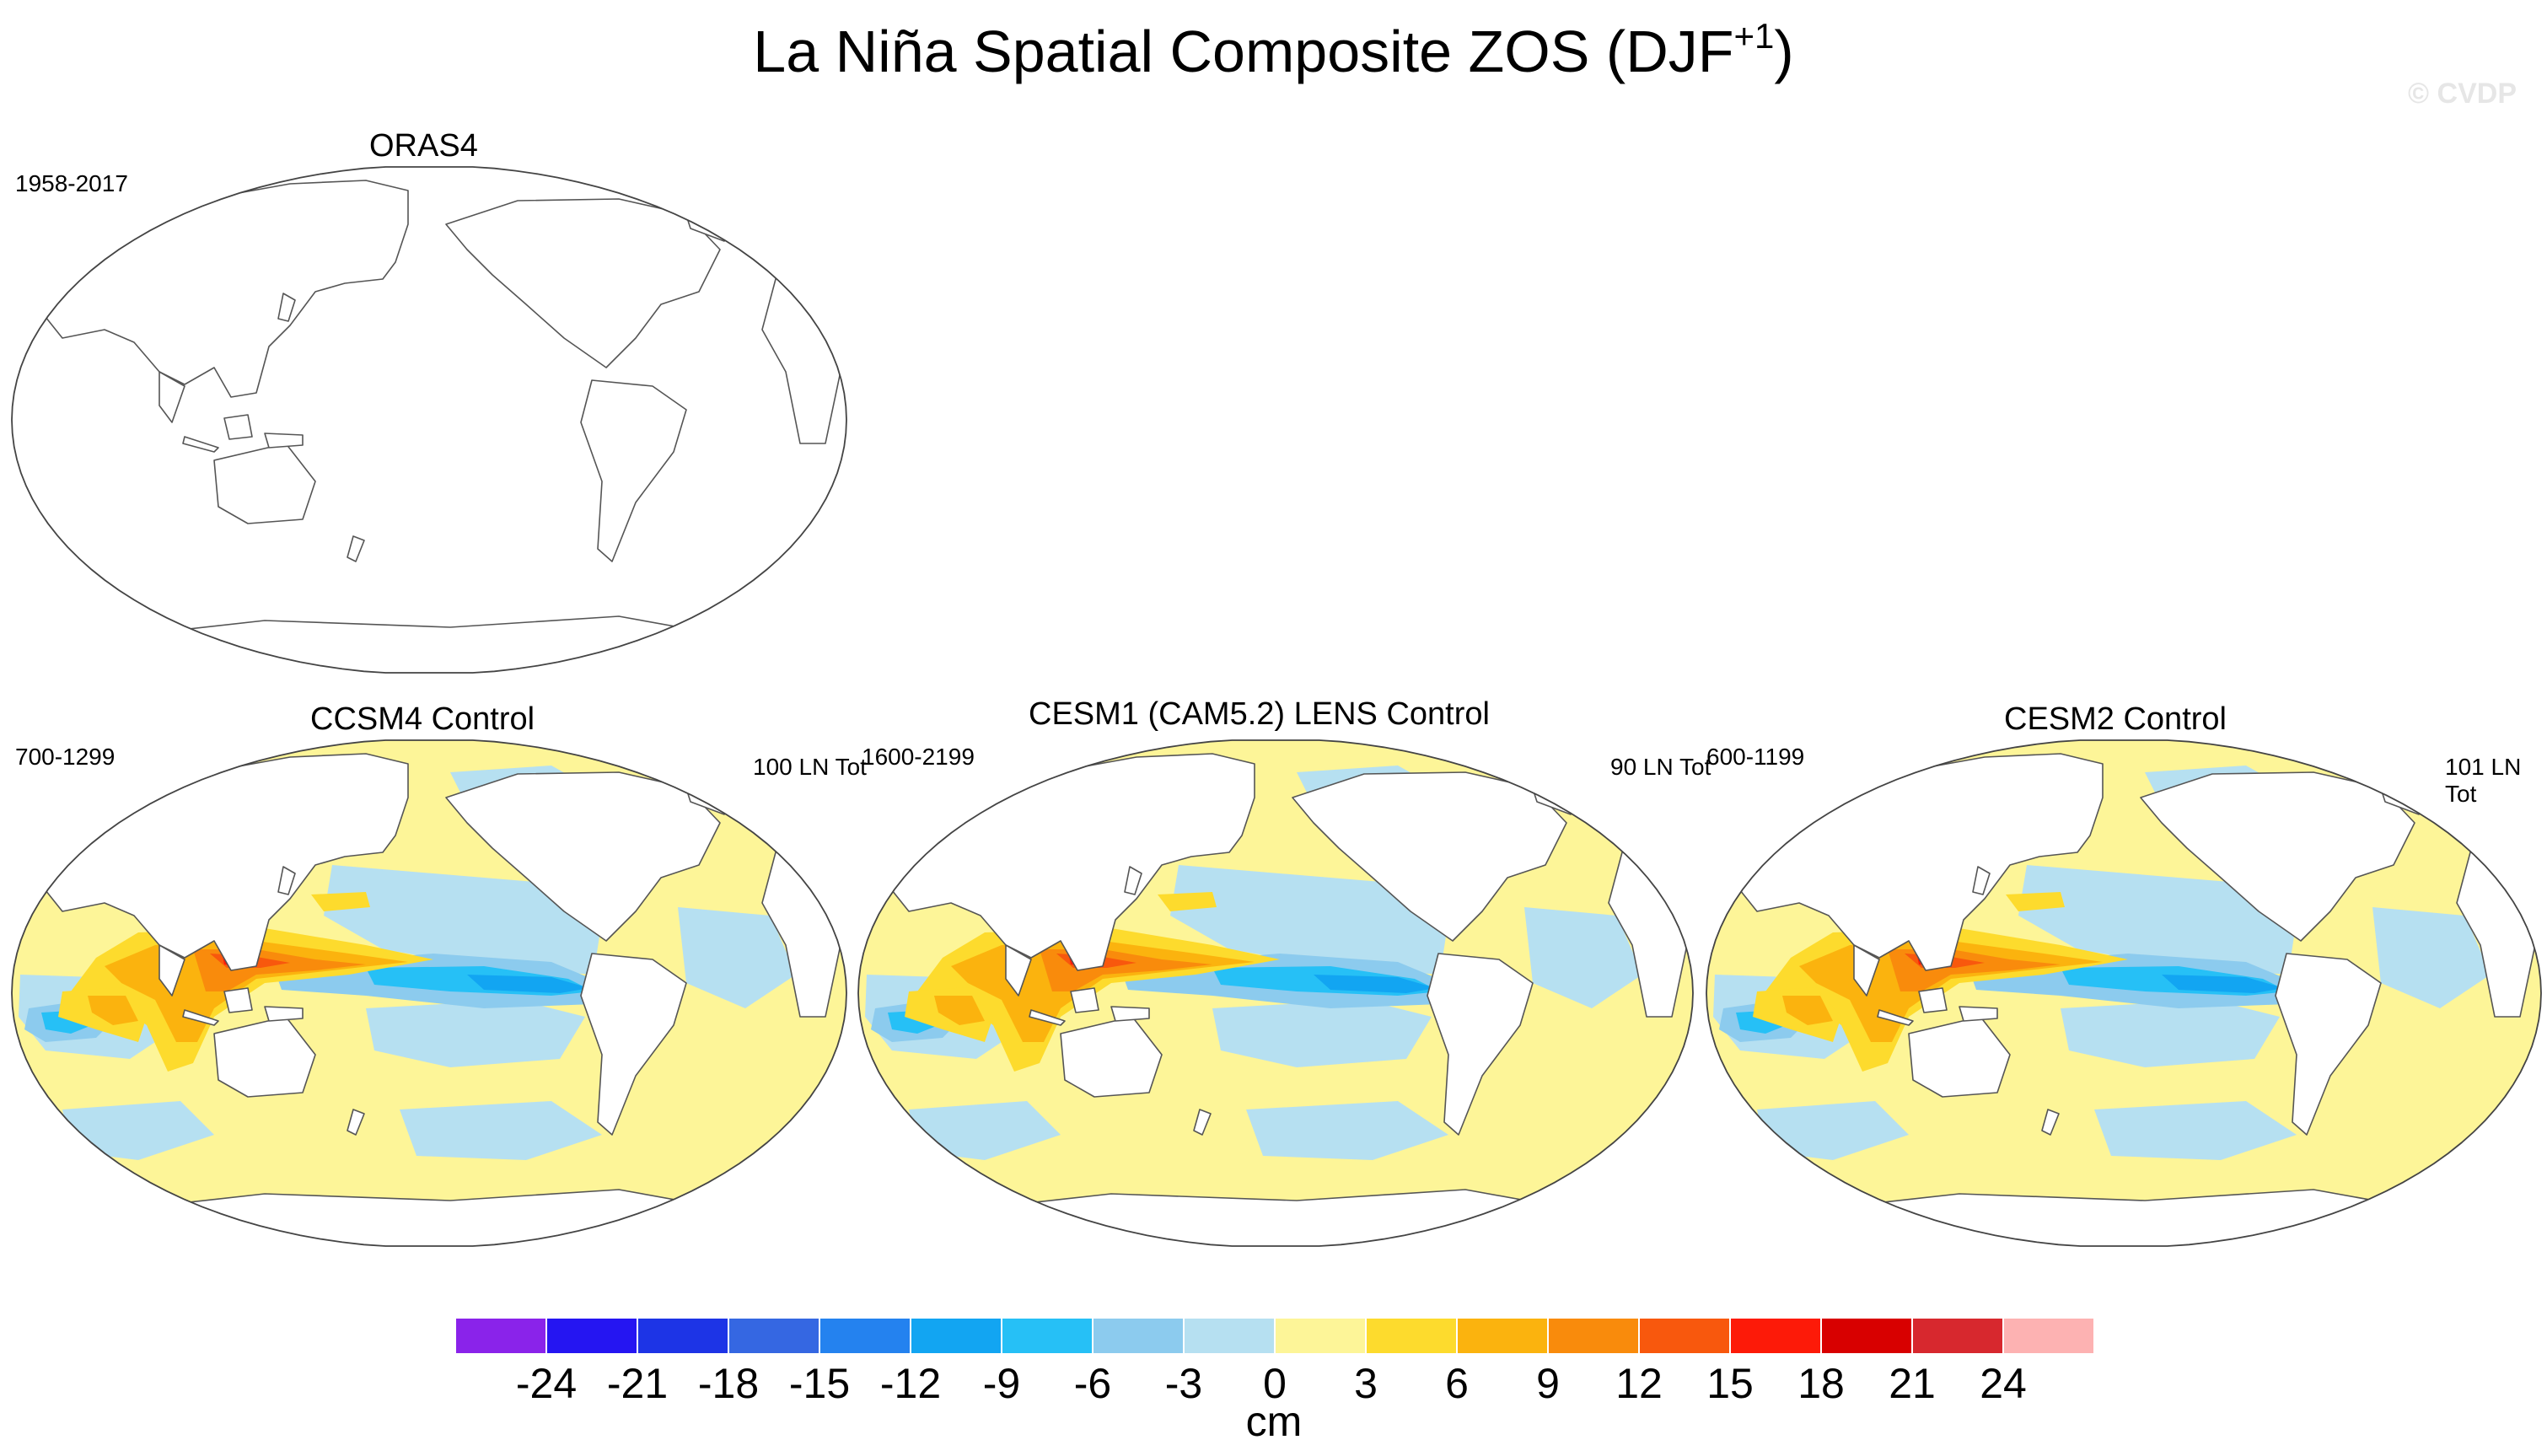 The height and width of the screenshot is (1456, 2547). I want to click on colorbar-tick-label: 12, so click(1639, 1383).